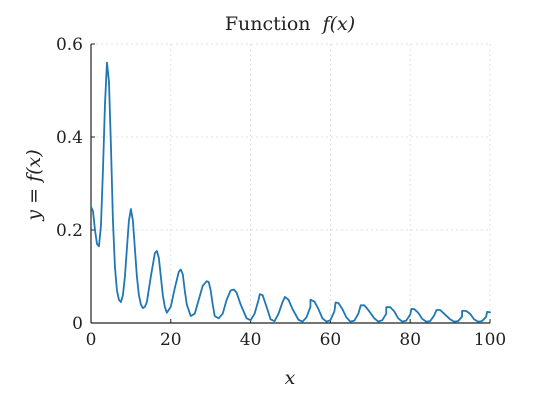 The height and width of the screenshot is (400, 548). Describe the element at coordinates (410, 340) in the screenshot. I see `x-tick-label: 80` at that location.